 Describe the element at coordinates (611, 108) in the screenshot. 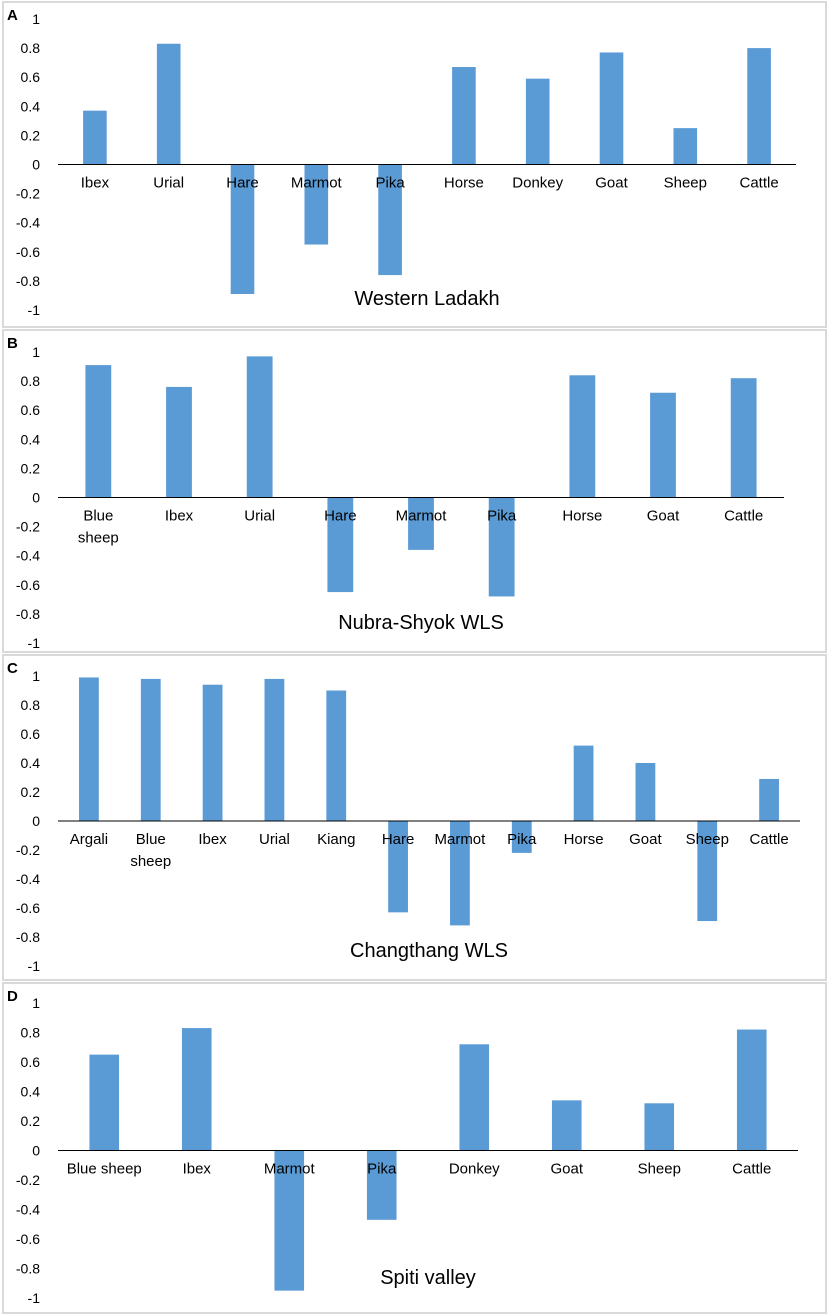

I see `bar-goat` at that location.